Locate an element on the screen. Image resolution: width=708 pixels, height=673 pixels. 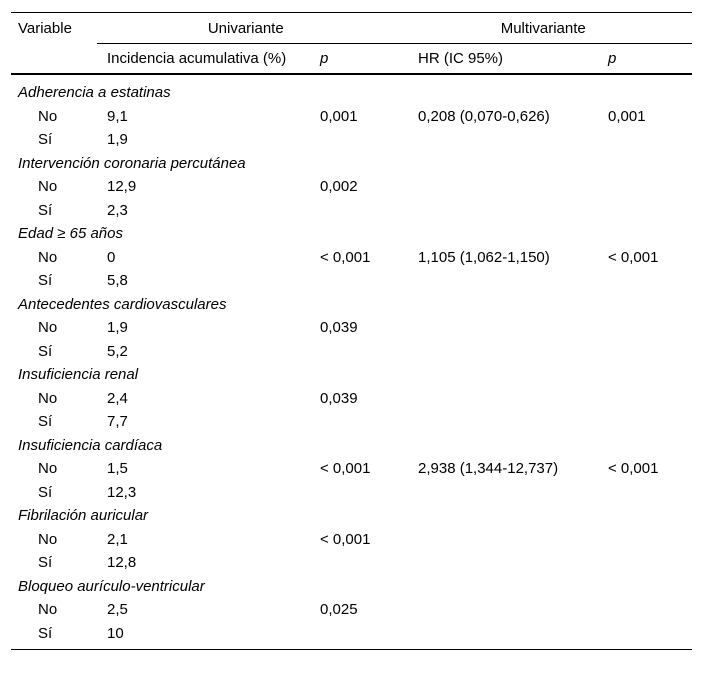
incidence-cell: 2,4 is located at coordinates (117, 398).